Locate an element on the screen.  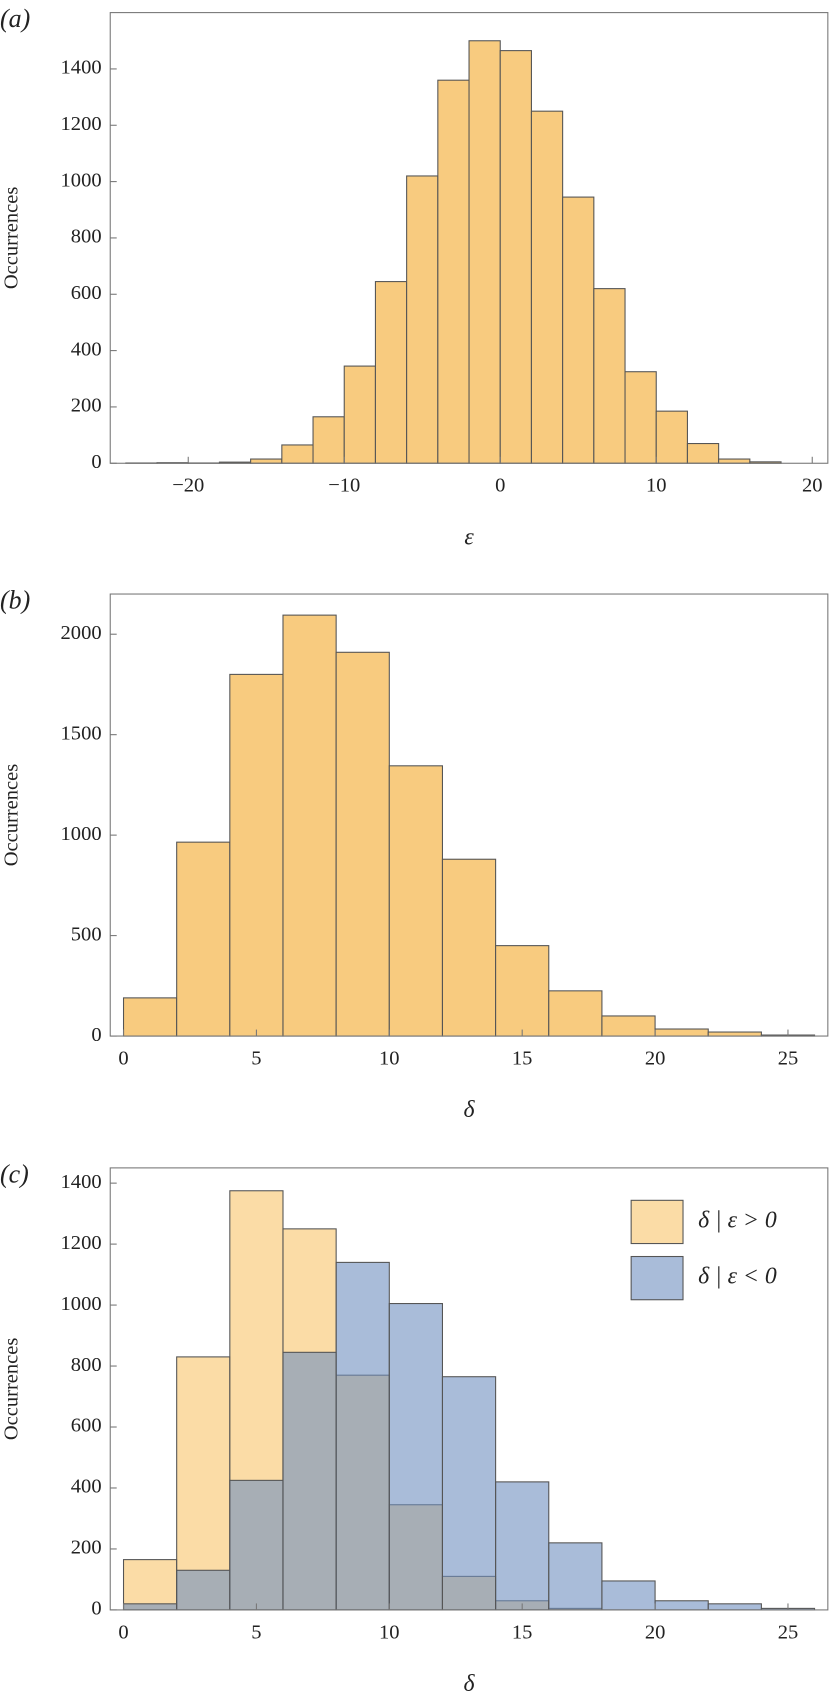
panel-label: (c) is located at coordinates (14, 1173).